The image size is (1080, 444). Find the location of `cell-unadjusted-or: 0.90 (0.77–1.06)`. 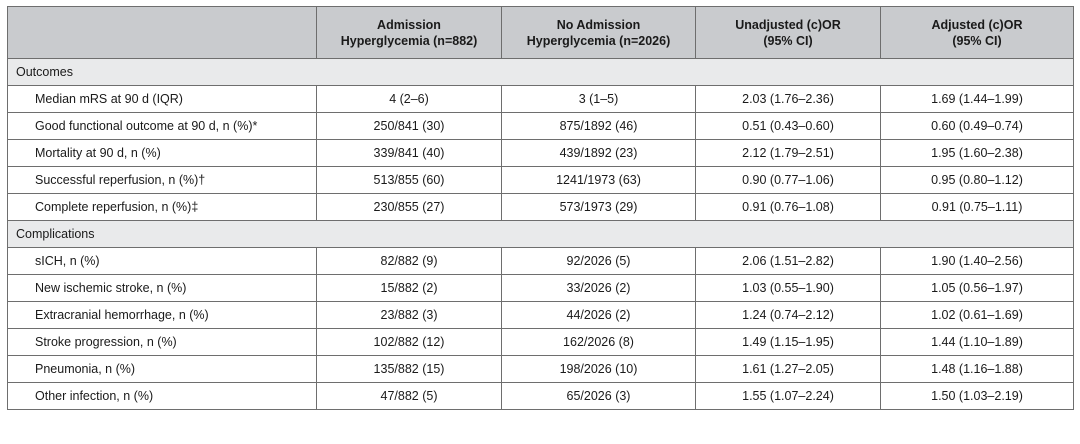

cell-unadjusted-or: 0.90 (0.77–1.06) is located at coordinates (788, 180).